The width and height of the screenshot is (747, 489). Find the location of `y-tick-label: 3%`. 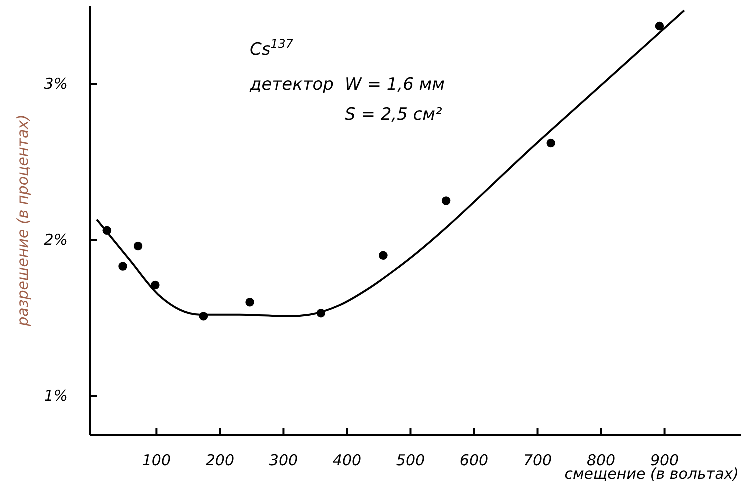

y-tick-label: 3% is located at coordinates (56, 83).